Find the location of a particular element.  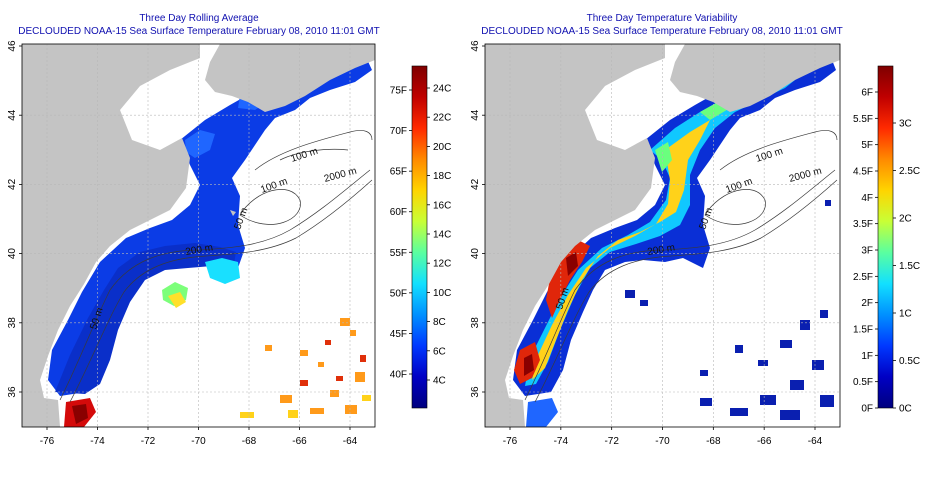

right-lon-label: -66 is located at coordinates (764, 441).